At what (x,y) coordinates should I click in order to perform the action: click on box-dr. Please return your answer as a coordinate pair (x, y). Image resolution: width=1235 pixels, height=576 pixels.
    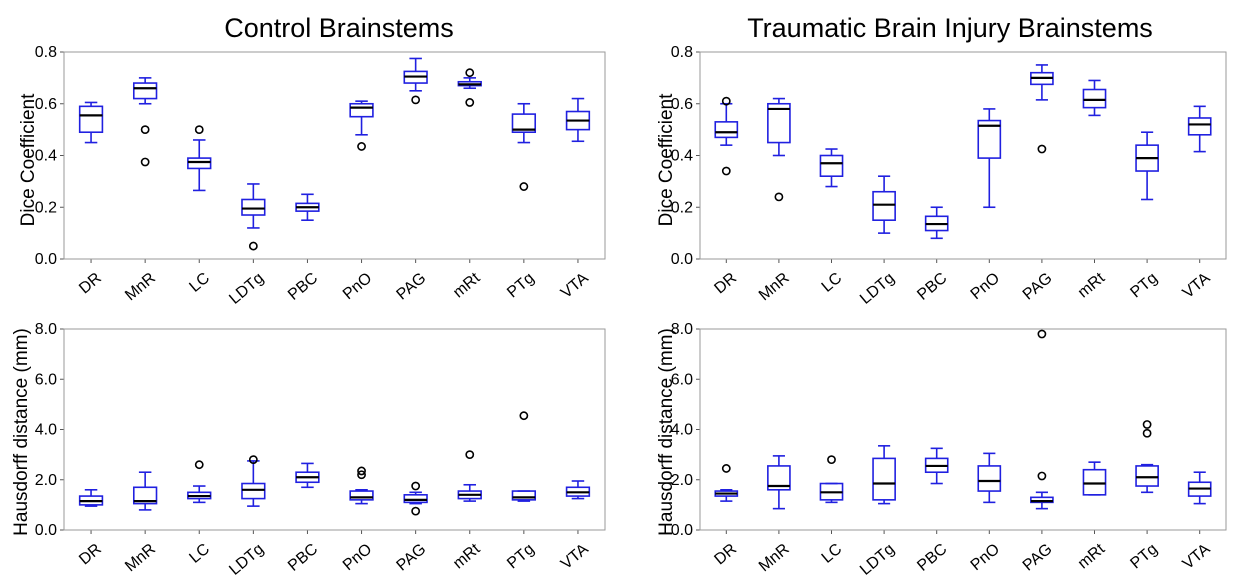
    Looking at the image, I should click on (726, 136).